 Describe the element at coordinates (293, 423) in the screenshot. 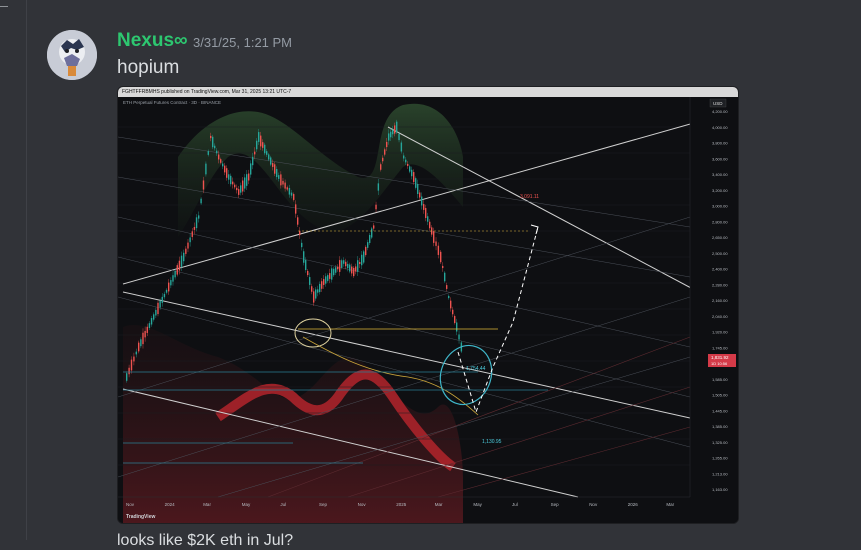

I see `lower-band-fill` at that location.